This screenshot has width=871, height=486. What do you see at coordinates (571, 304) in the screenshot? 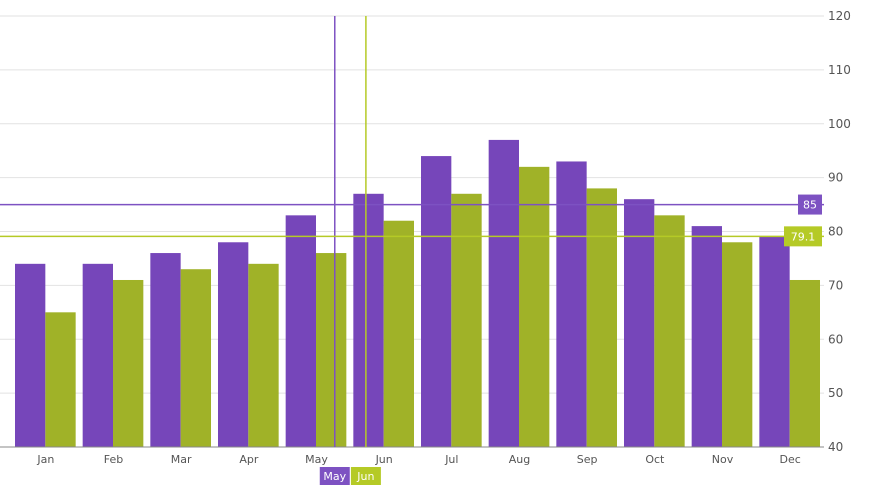
I see `bar-sep-series1` at bounding box center [571, 304].